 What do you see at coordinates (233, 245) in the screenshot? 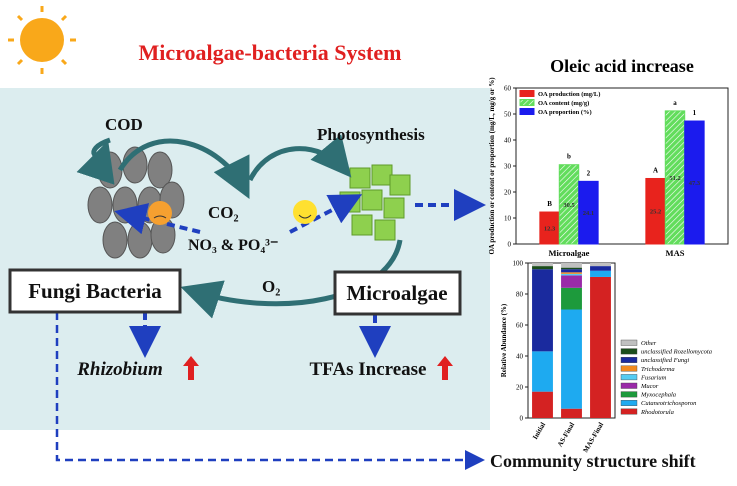
I see `nutrients-label: NO₃ & PO₄³⁻` at bounding box center [233, 245].